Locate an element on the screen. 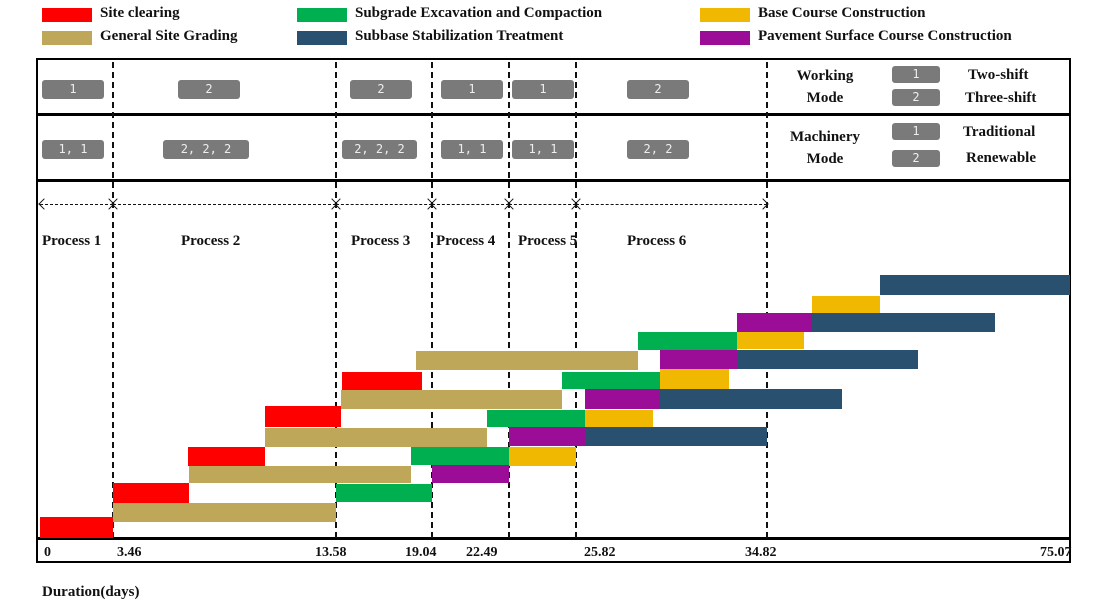 This screenshot has width=1108, height=607. x-tick-label: 19.04 is located at coordinates (421, 552).